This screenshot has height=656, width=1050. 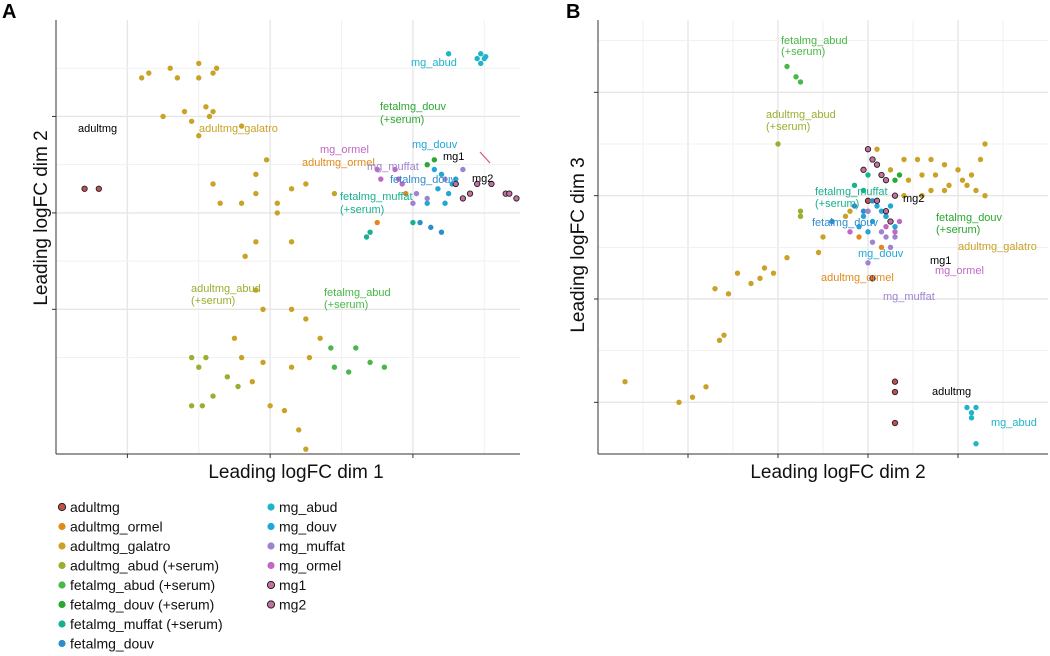 What do you see at coordinates (312, 546) in the screenshot?
I see `legend-label-mg-muffat: mg_muffat` at bounding box center [312, 546].